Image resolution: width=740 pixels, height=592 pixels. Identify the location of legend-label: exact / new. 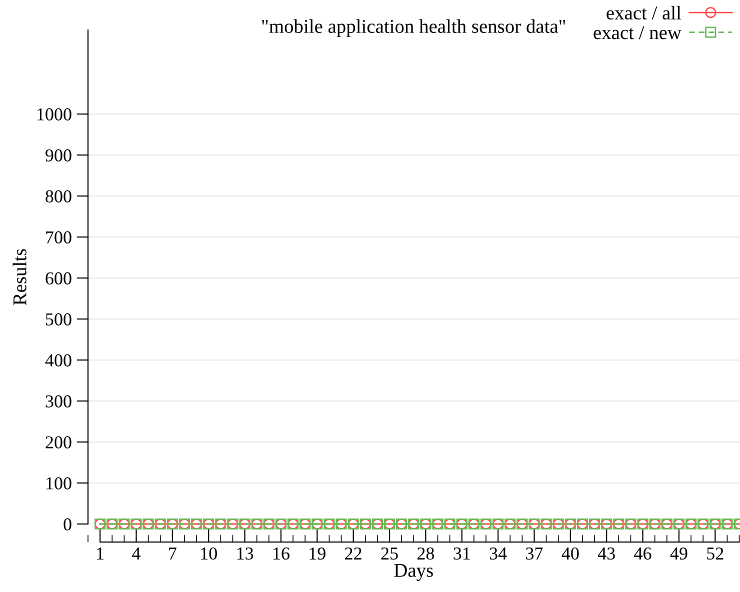
(638, 33).